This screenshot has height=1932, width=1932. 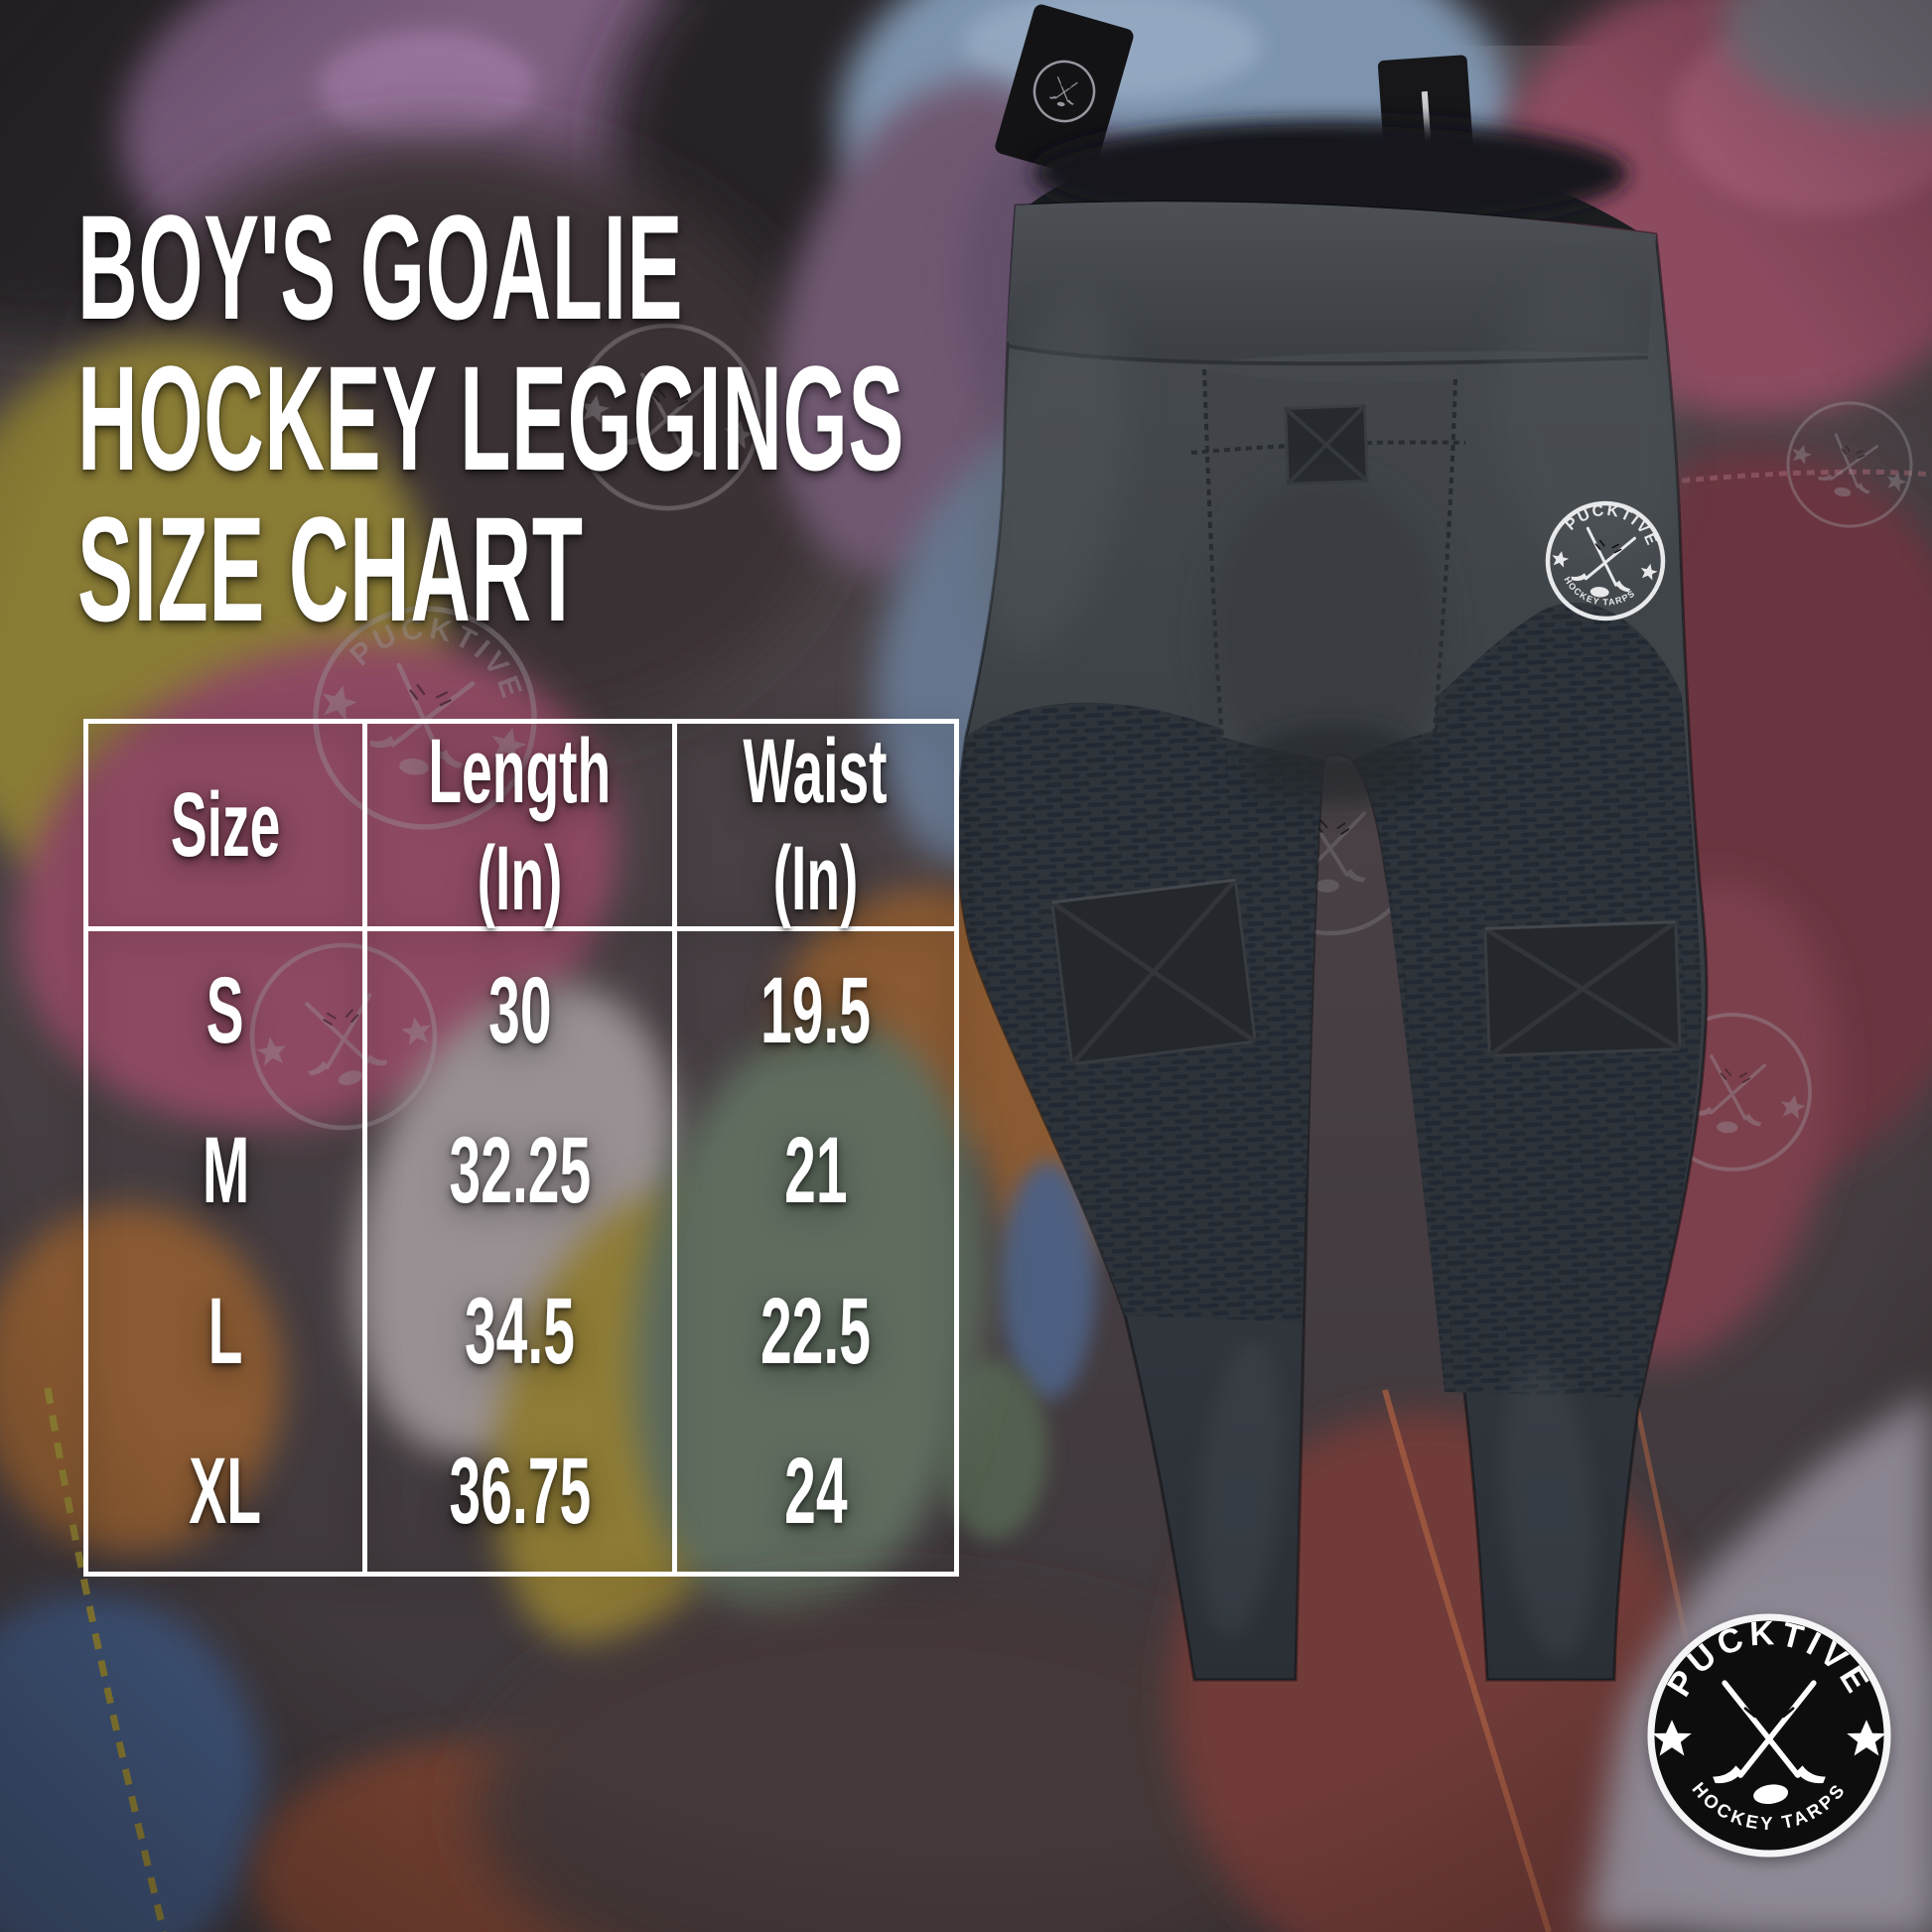 I want to click on waist-value: 24, so click(x=816, y=1491).